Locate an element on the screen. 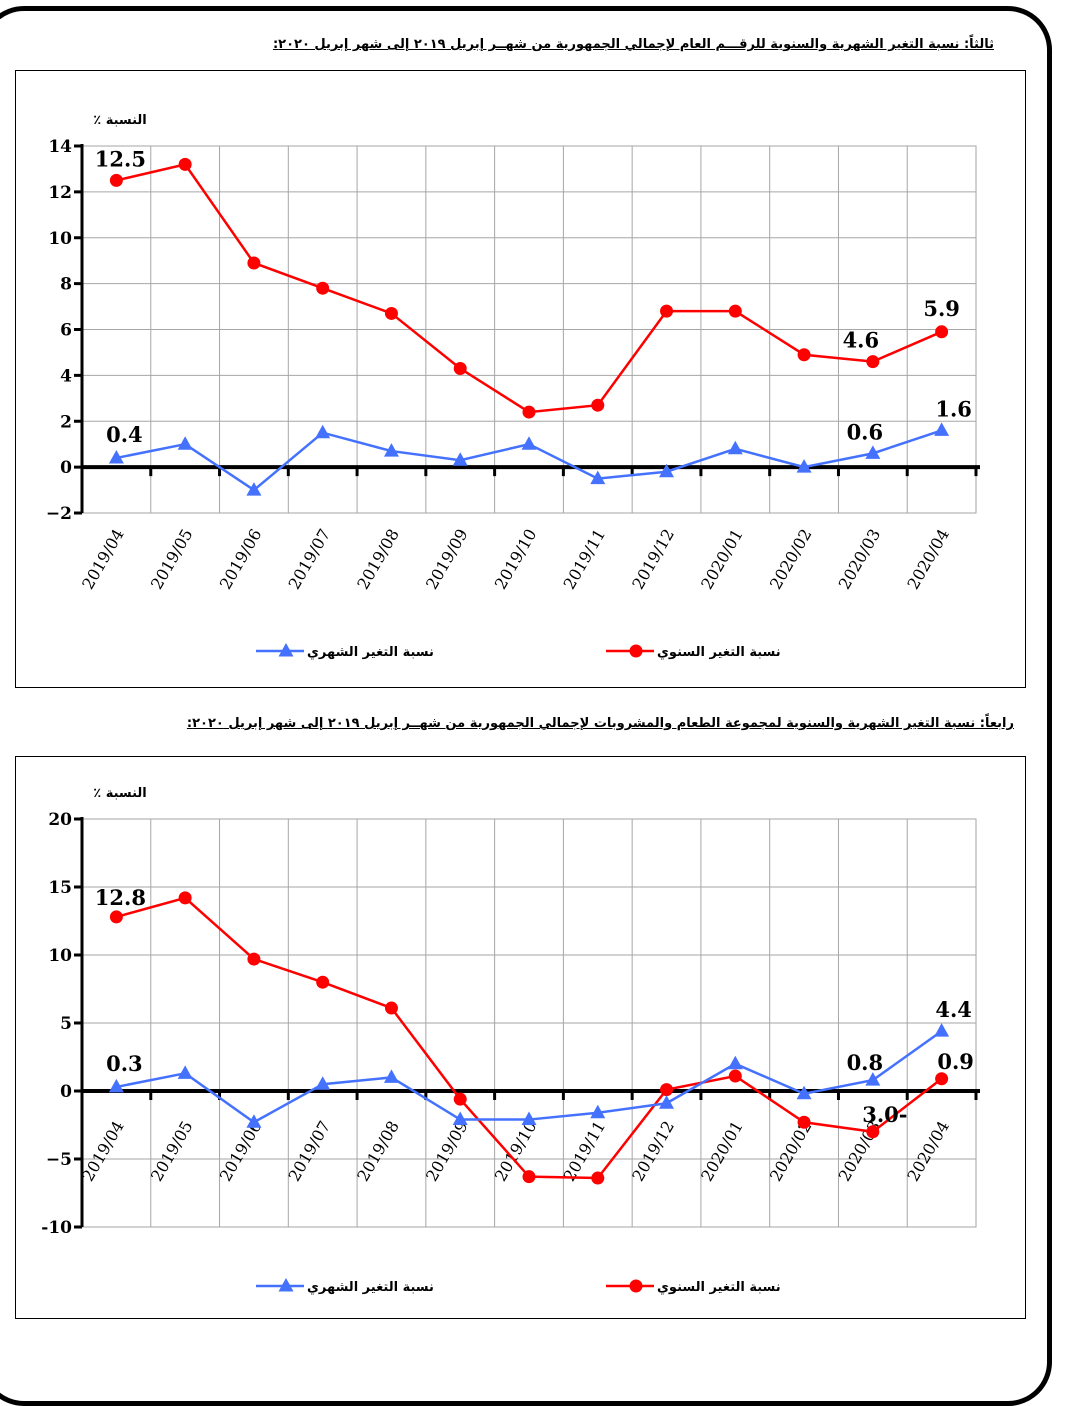 This screenshot has width=1080, height=1406. data-label: 3.0- is located at coordinates (884, 1114).